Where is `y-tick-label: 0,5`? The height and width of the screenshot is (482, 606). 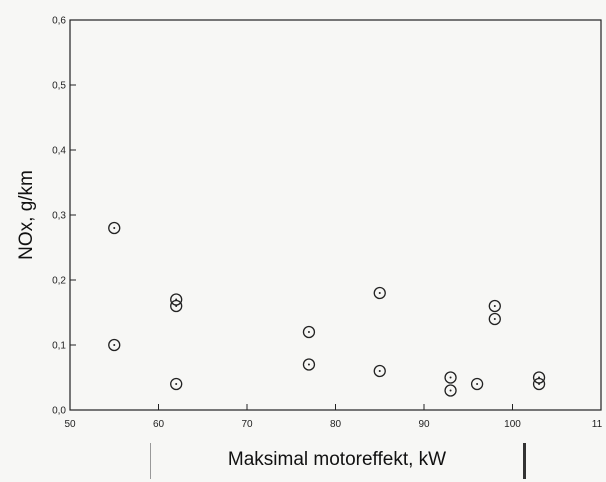
y-tick-label: 0,5 is located at coordinates (59, 86).